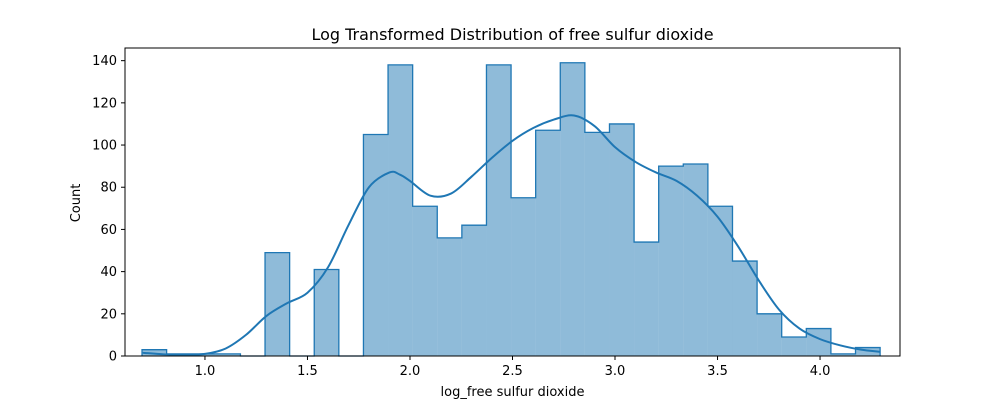 This screenshot has width=1000, height=404. Describe the element at coordinates (108, 230) in the screenshot. I see `y-tick-label: 60` at that location.